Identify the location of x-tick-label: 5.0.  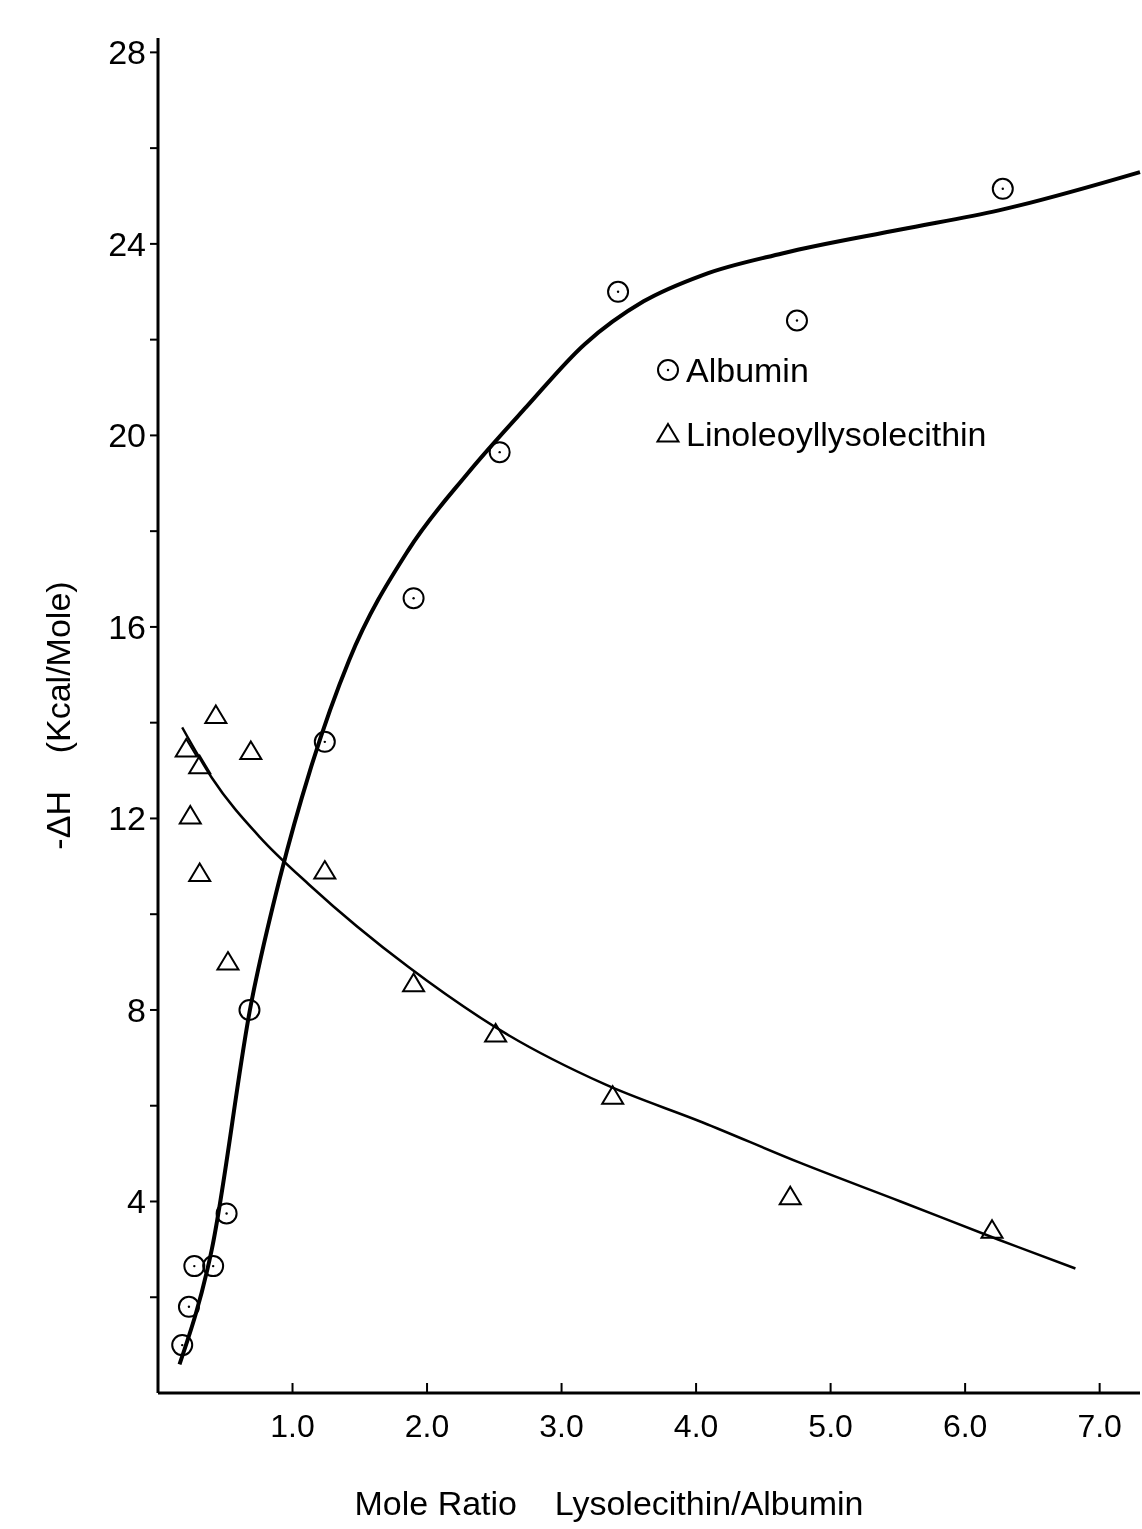
(830, 1426).